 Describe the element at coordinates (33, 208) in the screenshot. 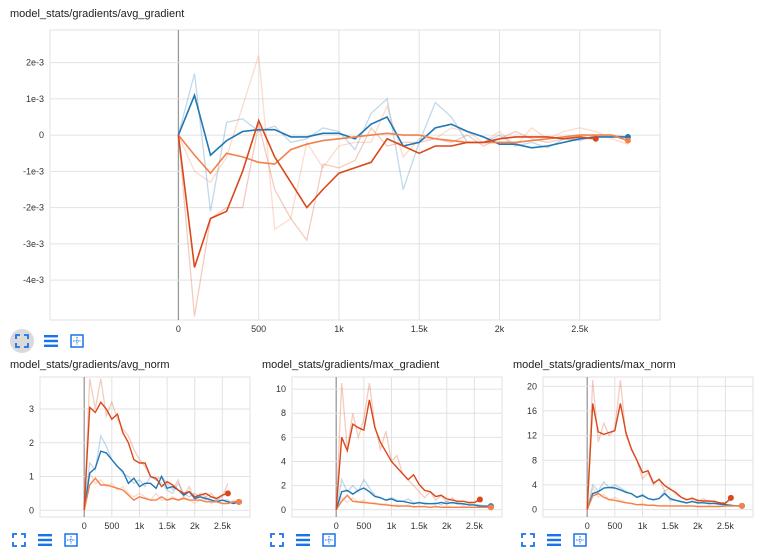

I see `y-tick-label: -2e-3` at that location.